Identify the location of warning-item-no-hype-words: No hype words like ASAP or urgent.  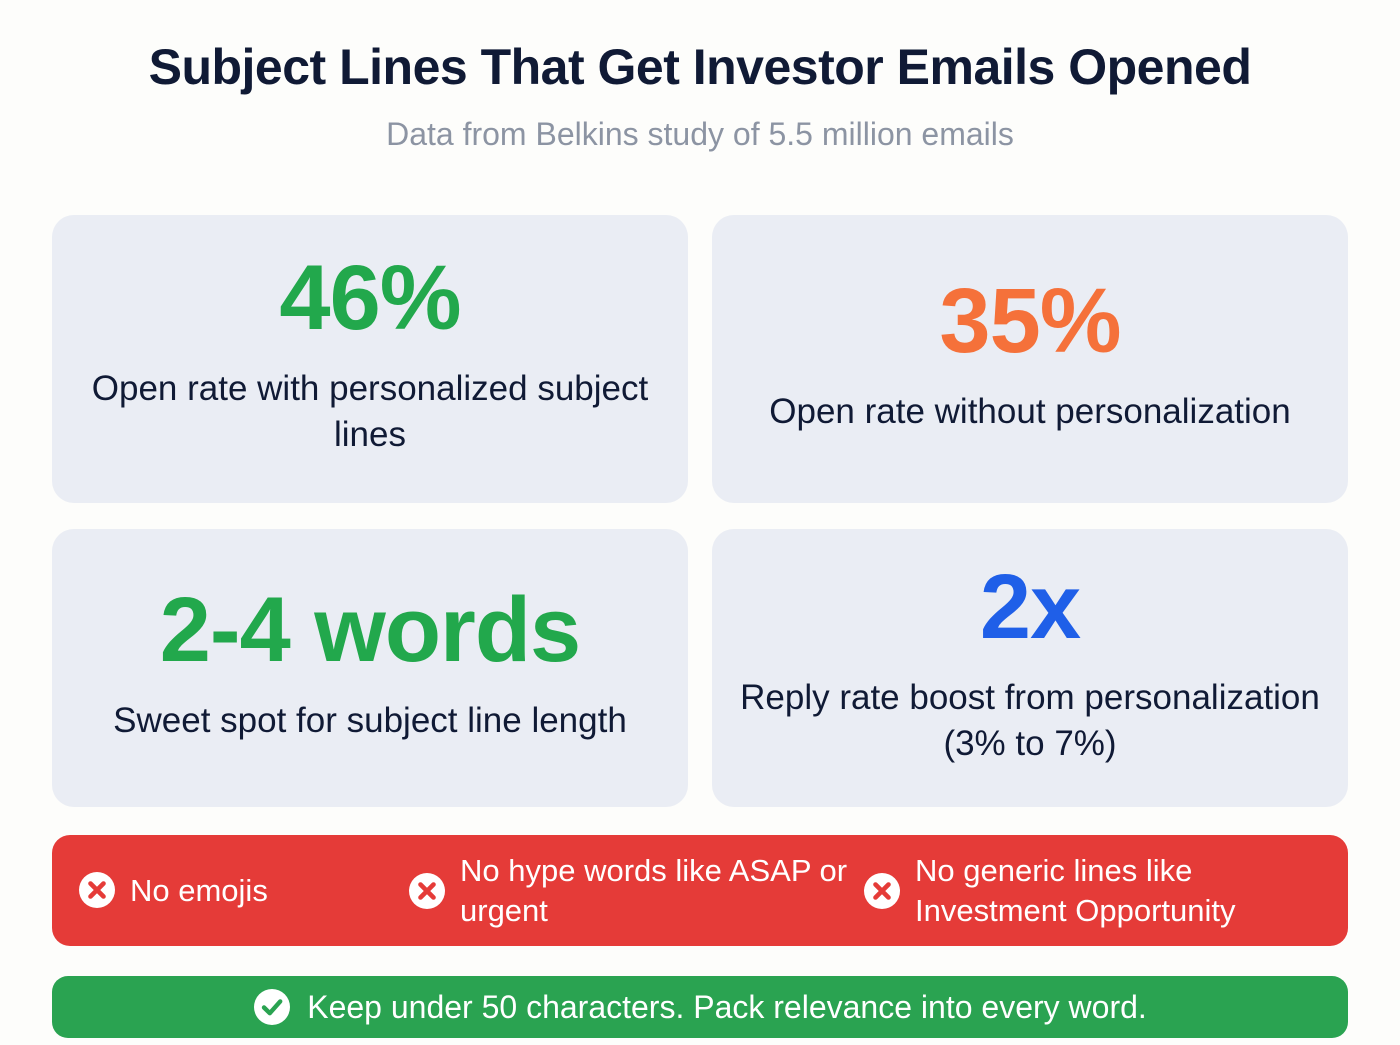
(635, 890).